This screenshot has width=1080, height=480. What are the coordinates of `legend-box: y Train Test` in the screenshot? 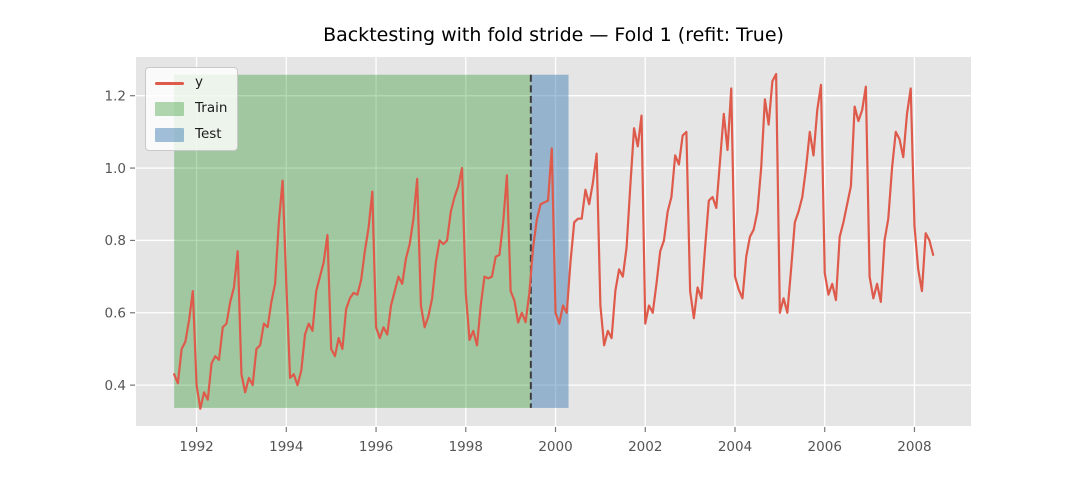 It's located at (192, 109).